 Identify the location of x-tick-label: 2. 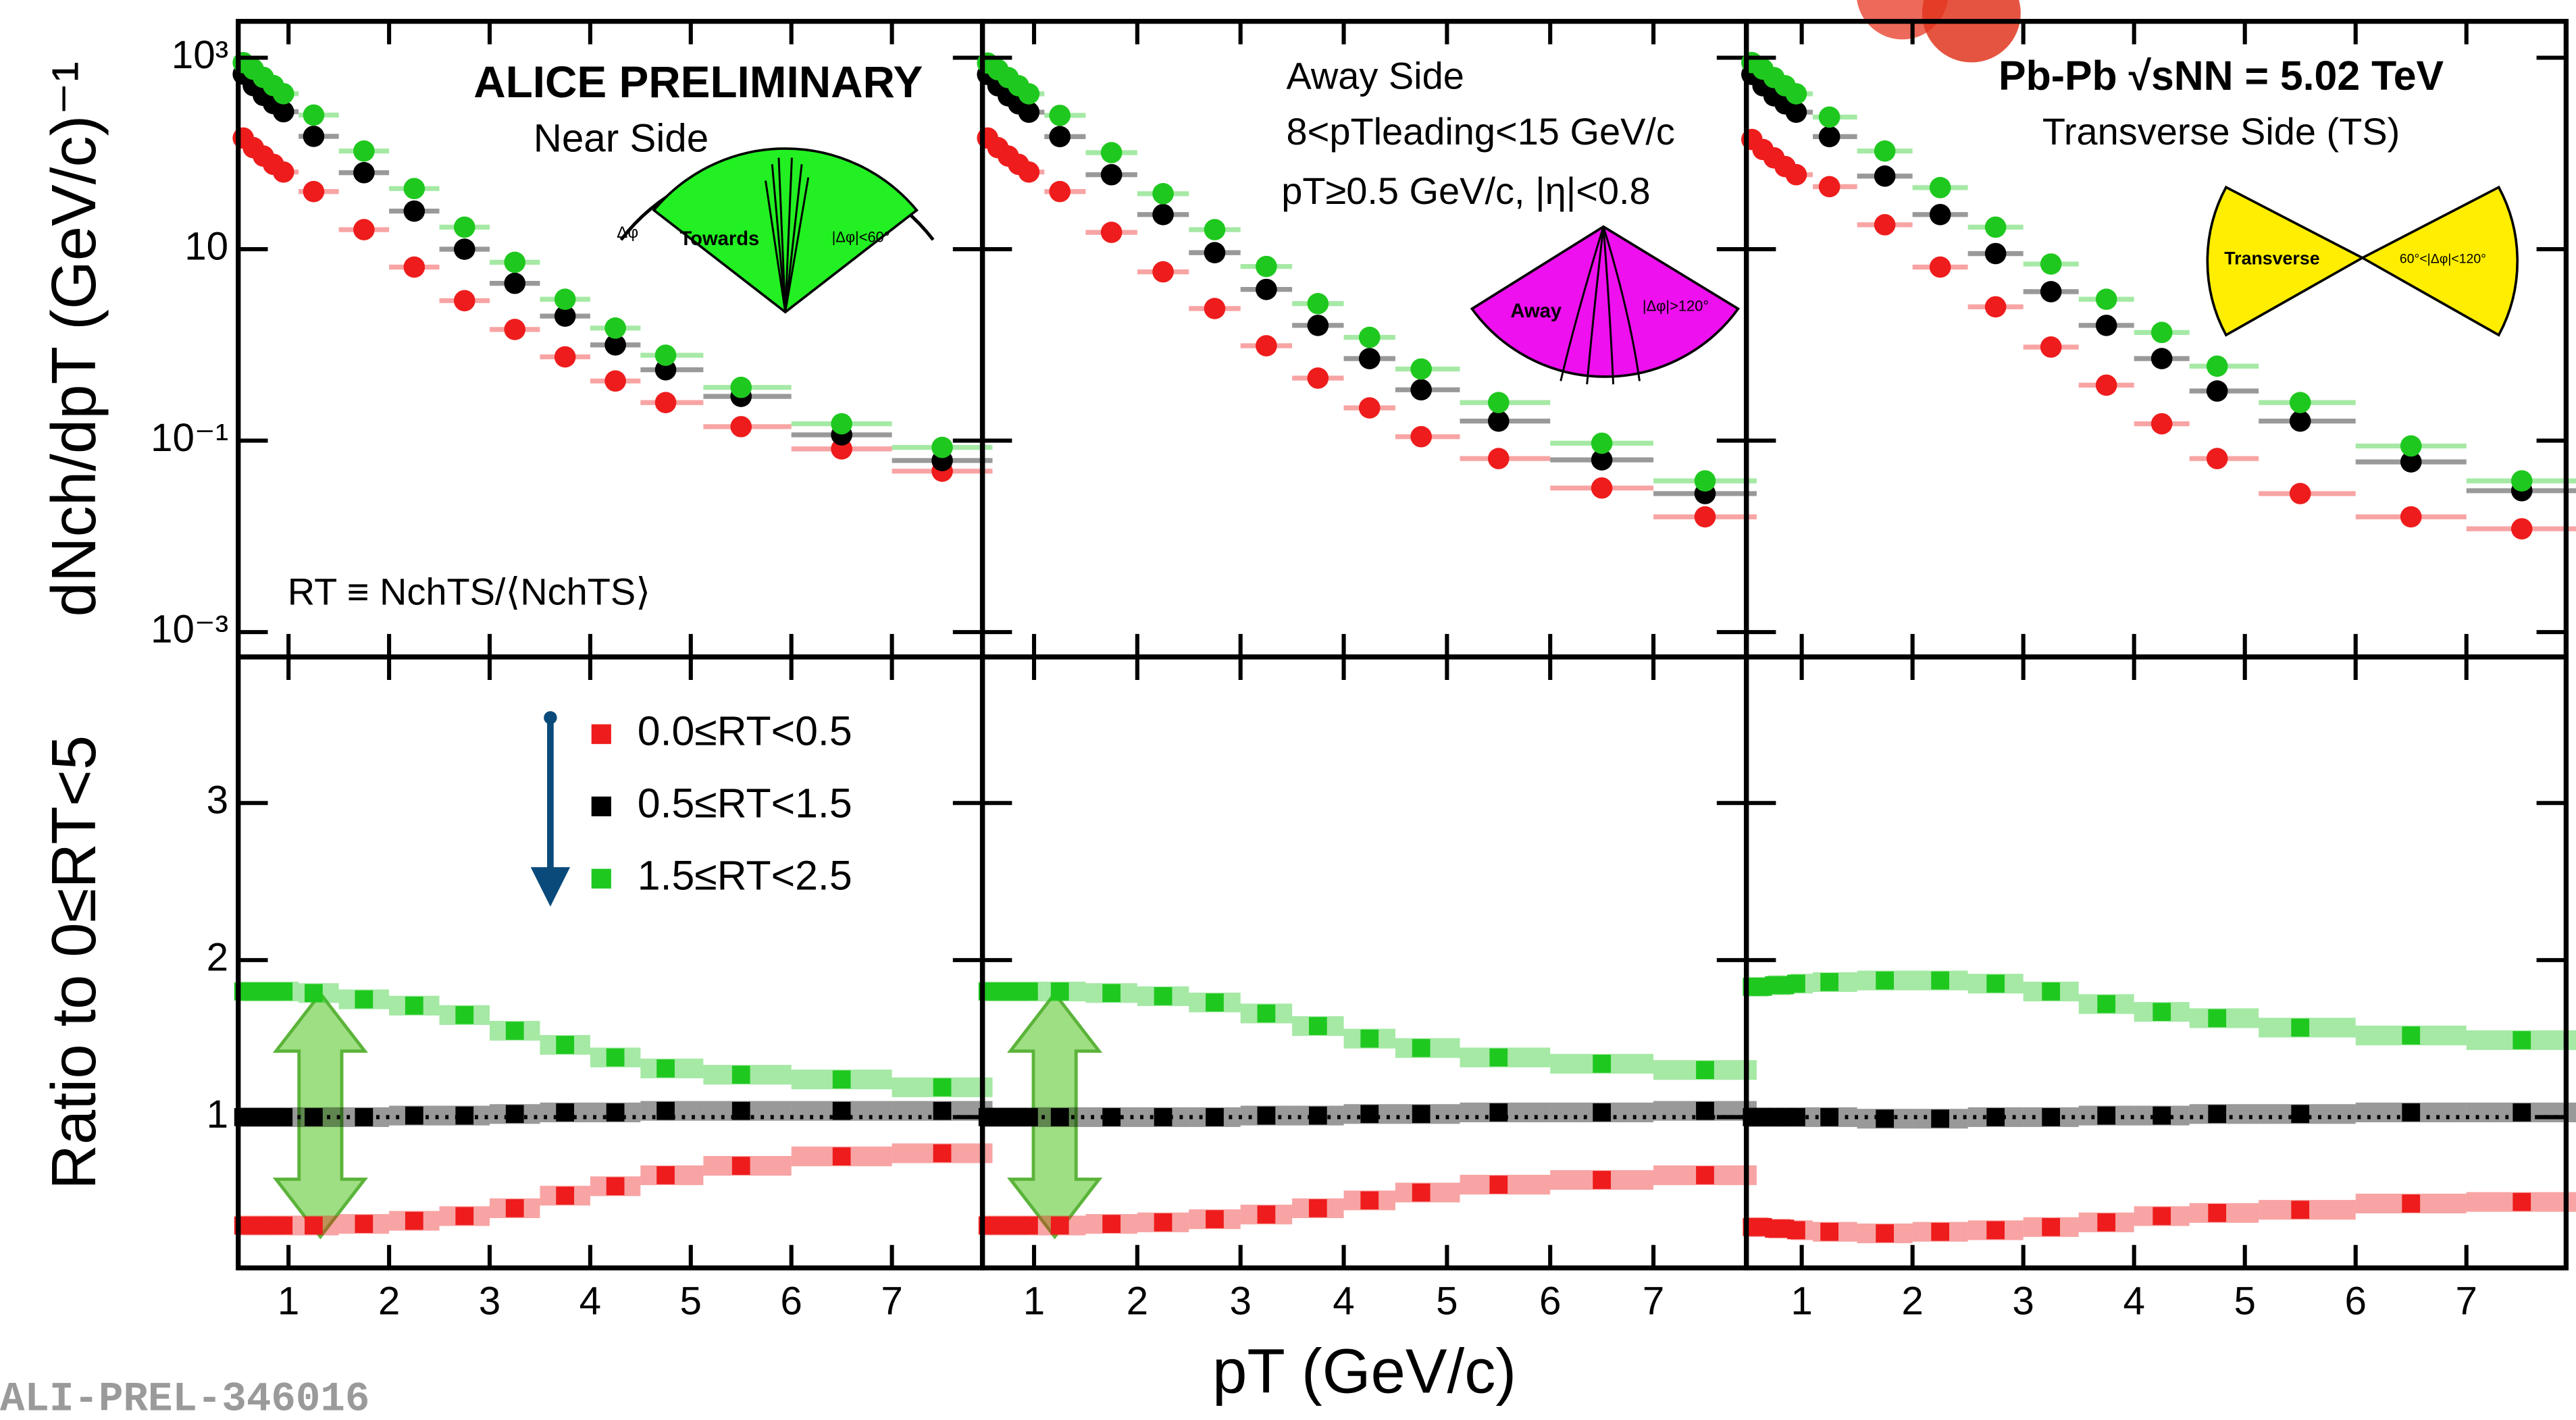
(389, 1301).